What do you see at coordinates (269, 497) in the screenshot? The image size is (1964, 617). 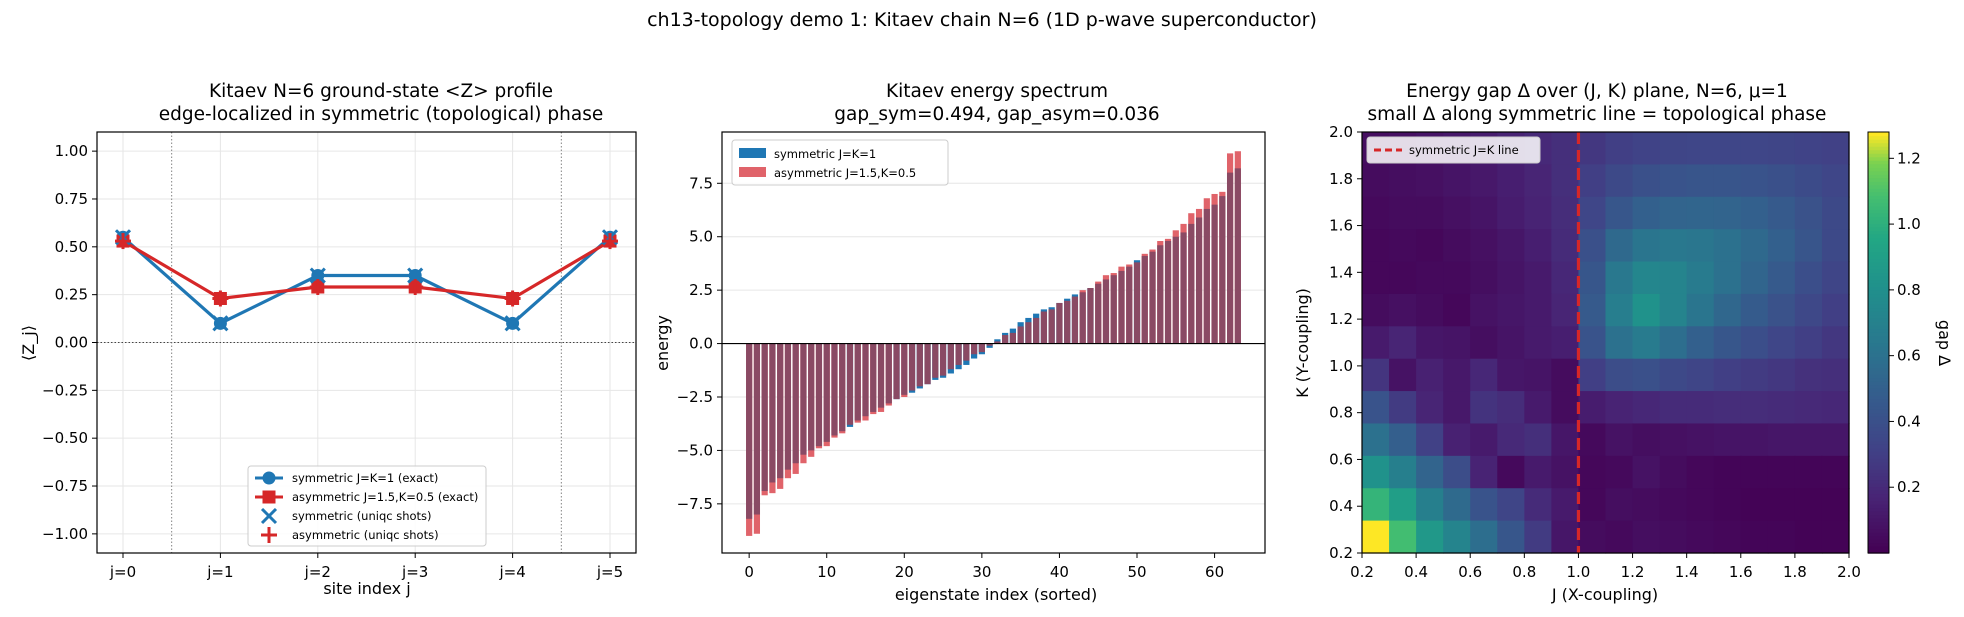 I see `z-profile-point-square` at bounding box center [269, 497].